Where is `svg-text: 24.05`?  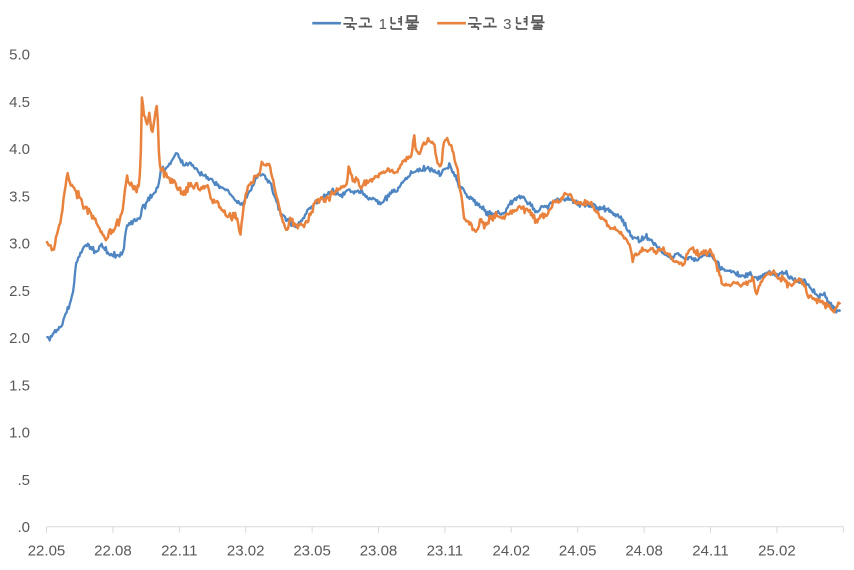
svg-text: 24.05 is located at coordinates (578, 551).